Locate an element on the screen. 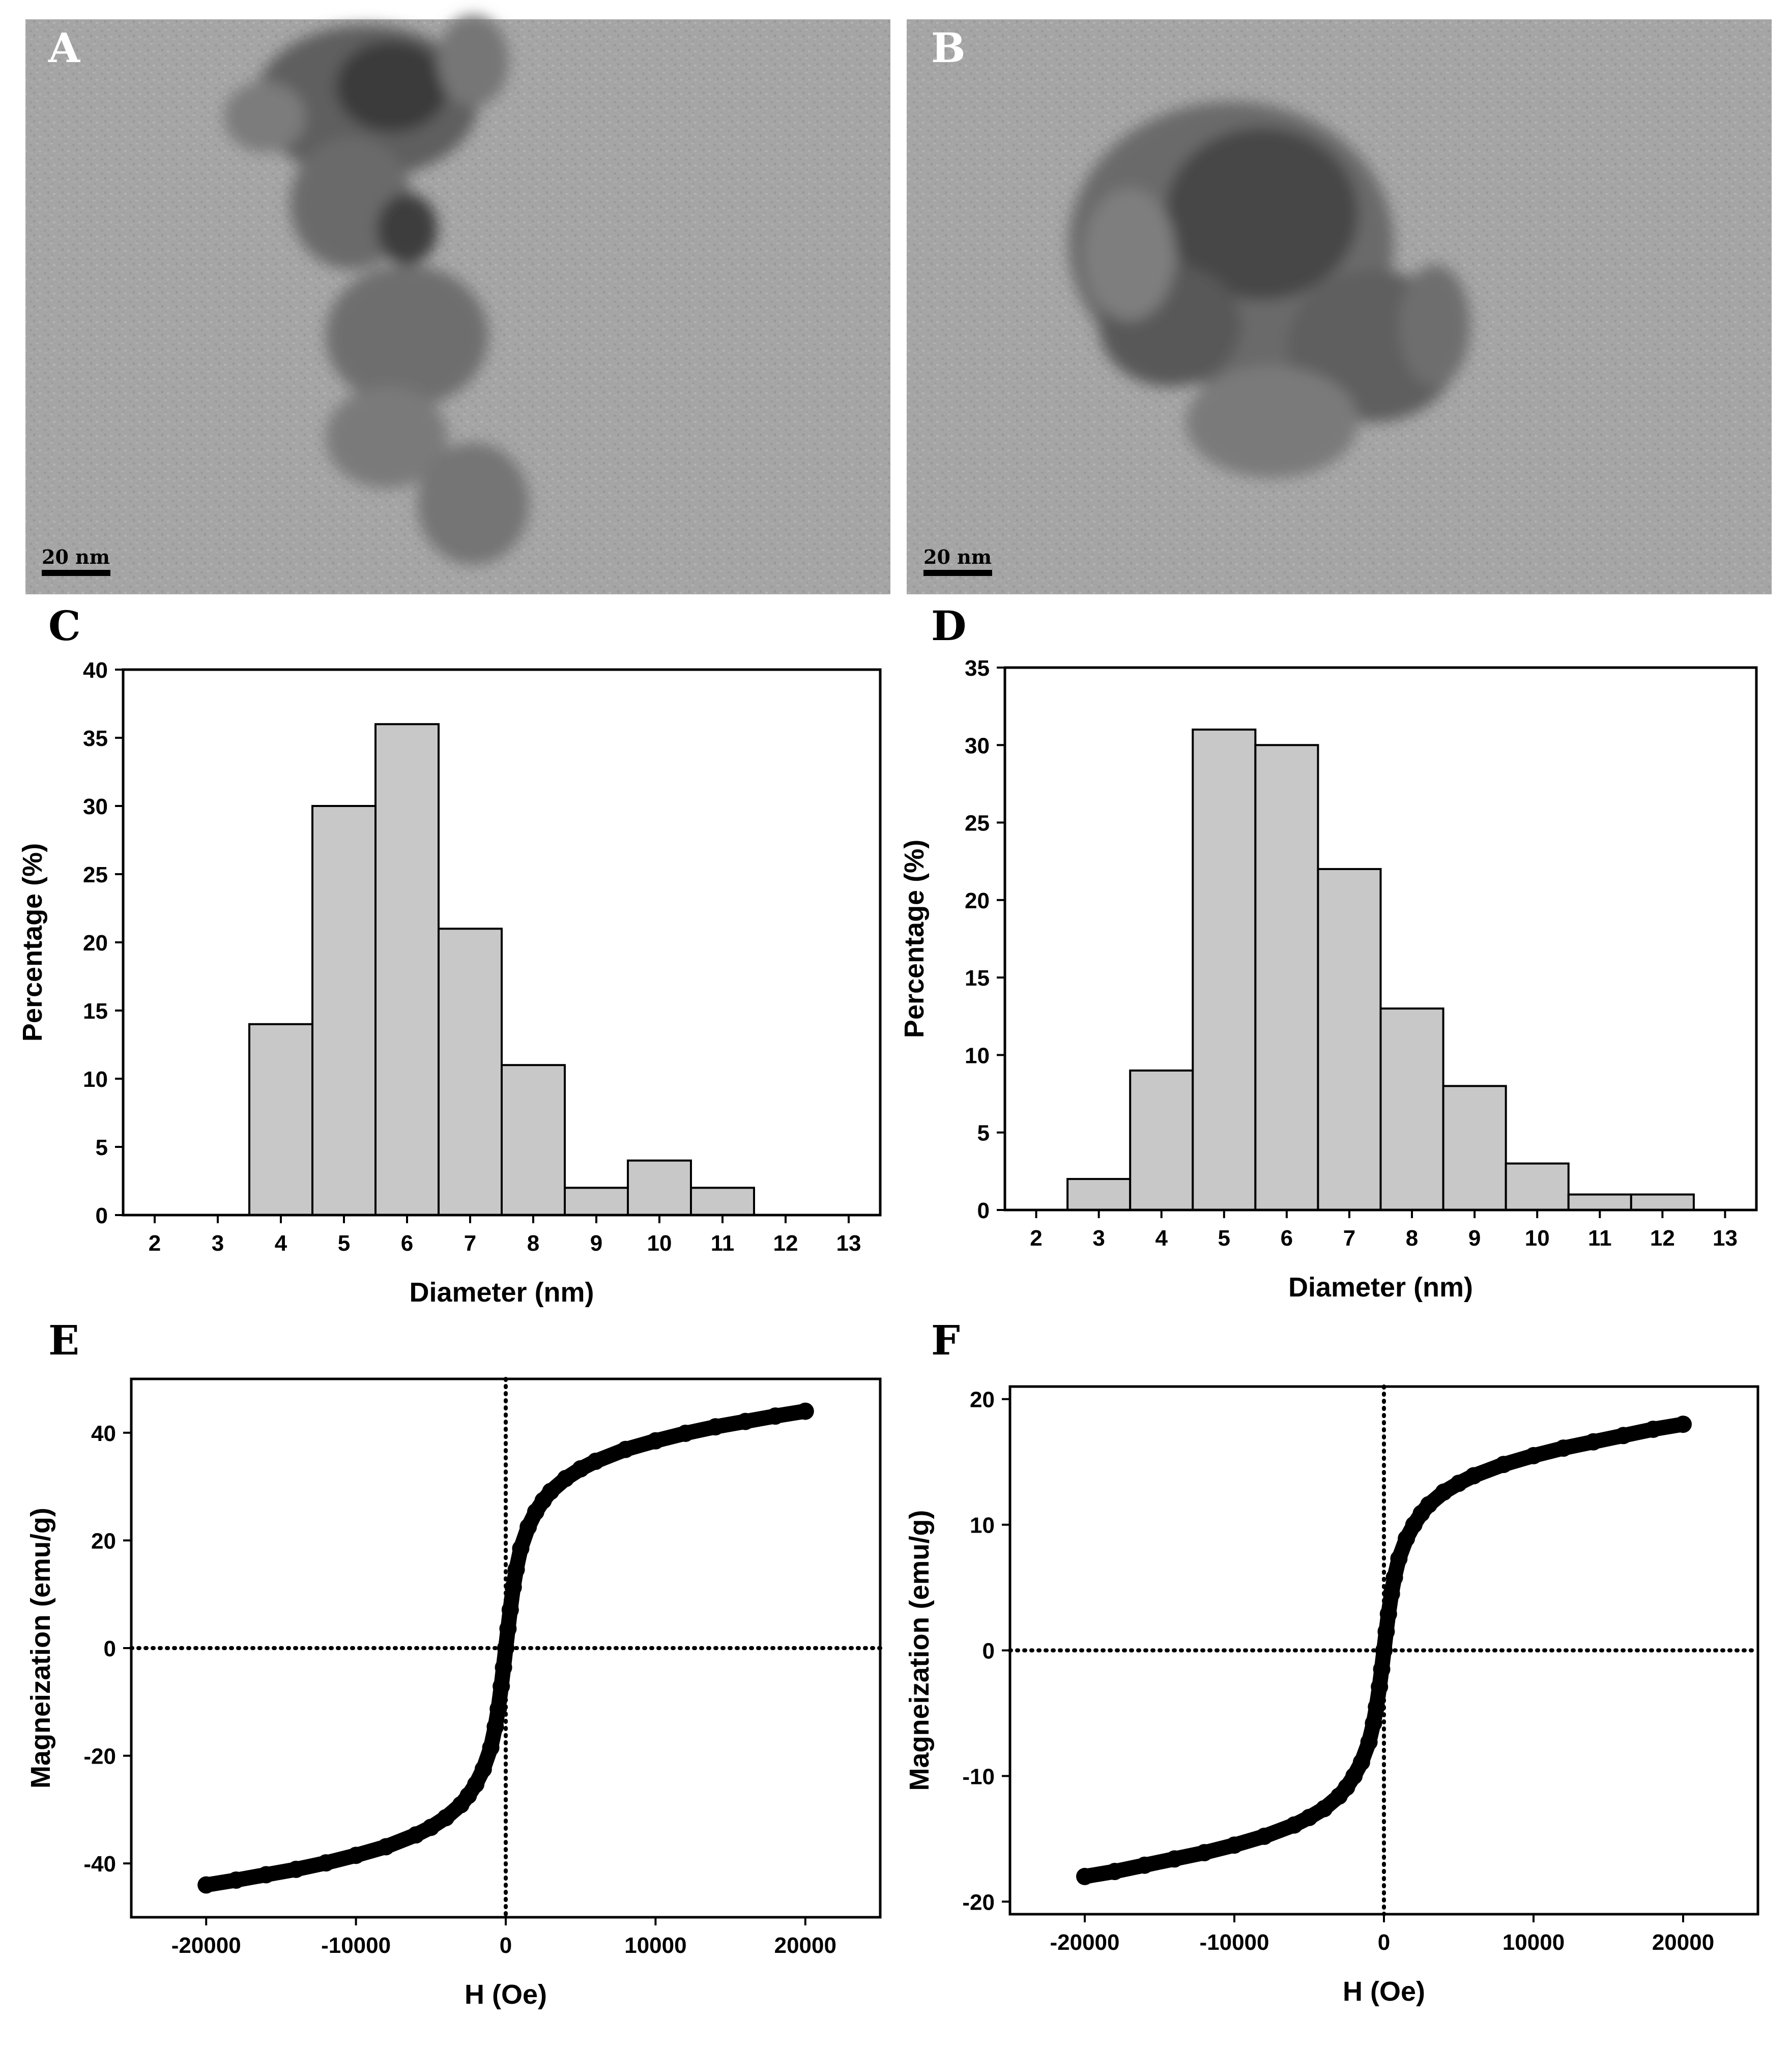  x-tick-label: 20000 is located at coordinates (1683, 1942).